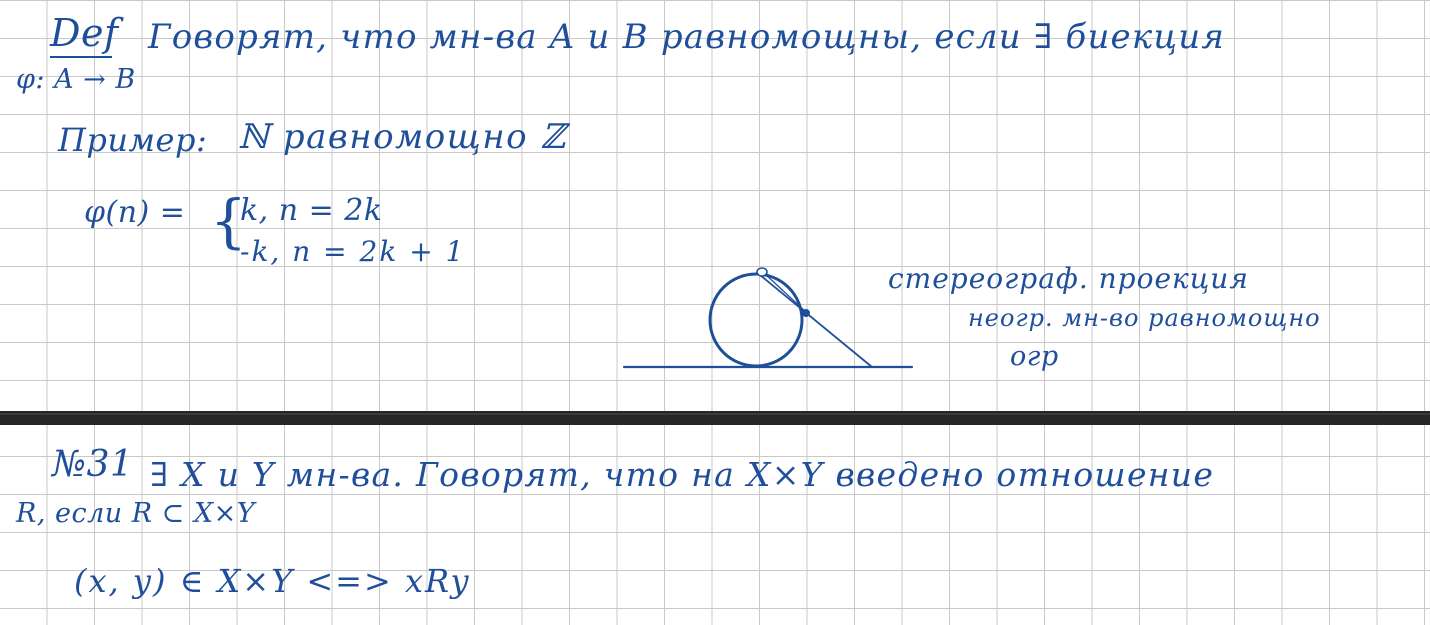 This screenshot has width=1430, height=625. What do you see at coordinates (229, 221) in the screenshot?
I see `brace: {` at bounding box center [229, 221].